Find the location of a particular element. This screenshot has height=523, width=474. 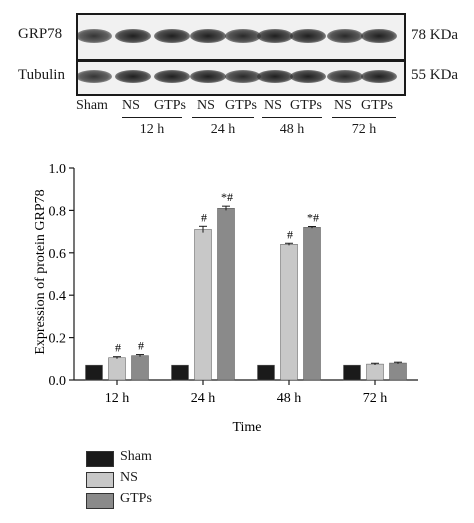

blot-strip-tubulin is located at coordinates (241, 78).